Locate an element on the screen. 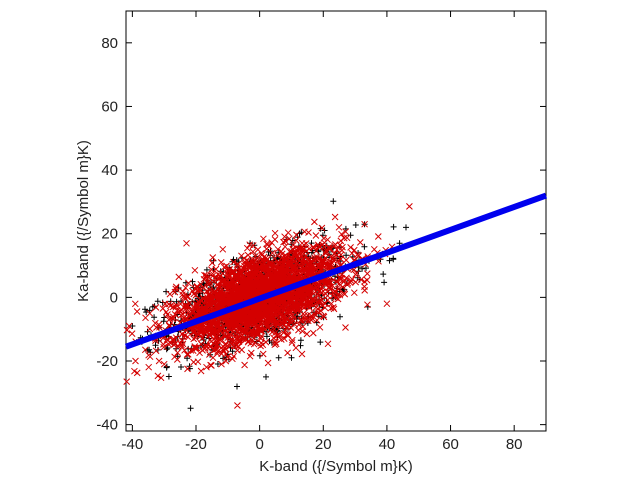  x-tick-label: 40 is located at coordinates (387, 444).